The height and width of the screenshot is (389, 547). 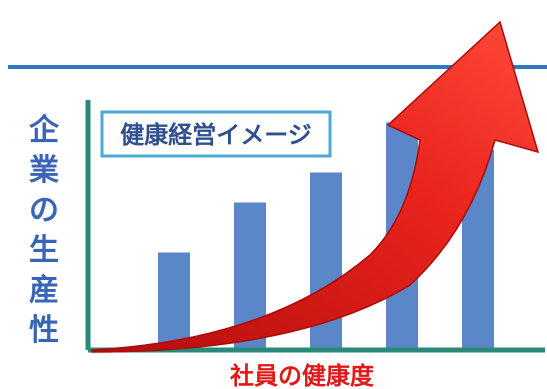 What do you see at coordinates (44, 250) in the screenshot?
I see `y-axis-label-char: 生` at bounding box center [44, 250].